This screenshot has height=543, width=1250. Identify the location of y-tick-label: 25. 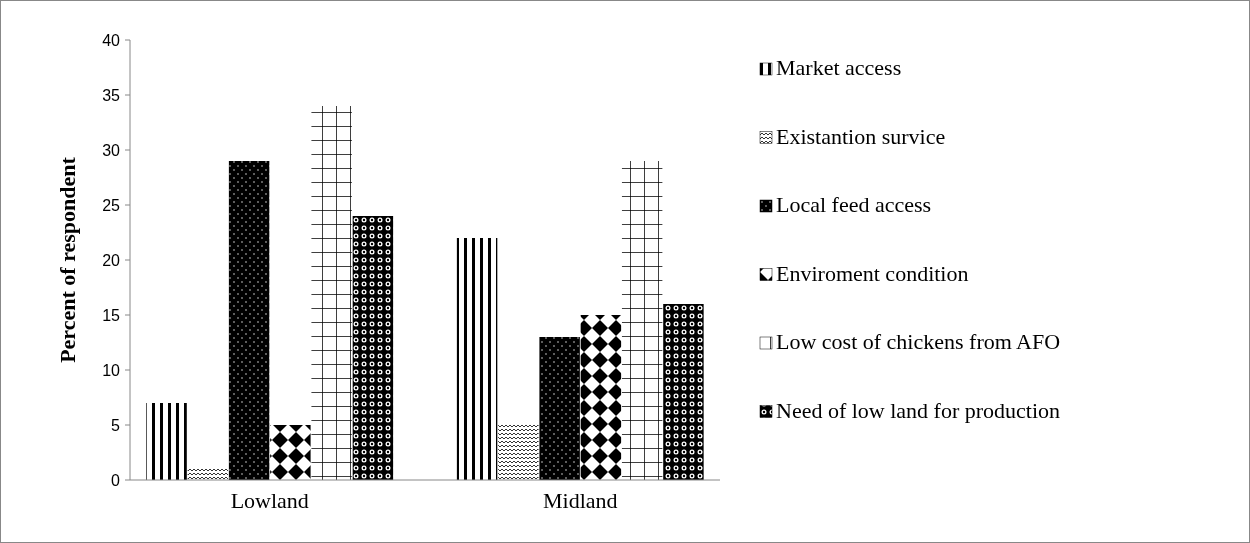
(111, 205).